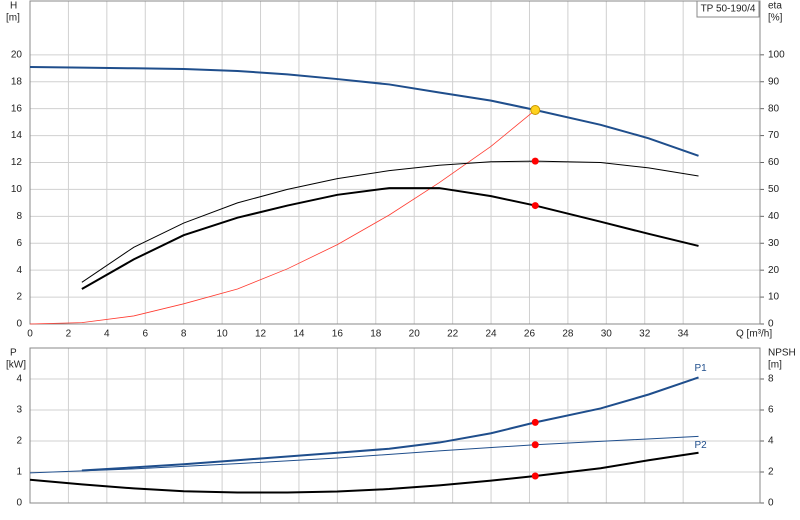  What do you see at coordinates (782, 353) in the screenshot?
I see `y2-label: NPSH` at bounding box center [782, 353].